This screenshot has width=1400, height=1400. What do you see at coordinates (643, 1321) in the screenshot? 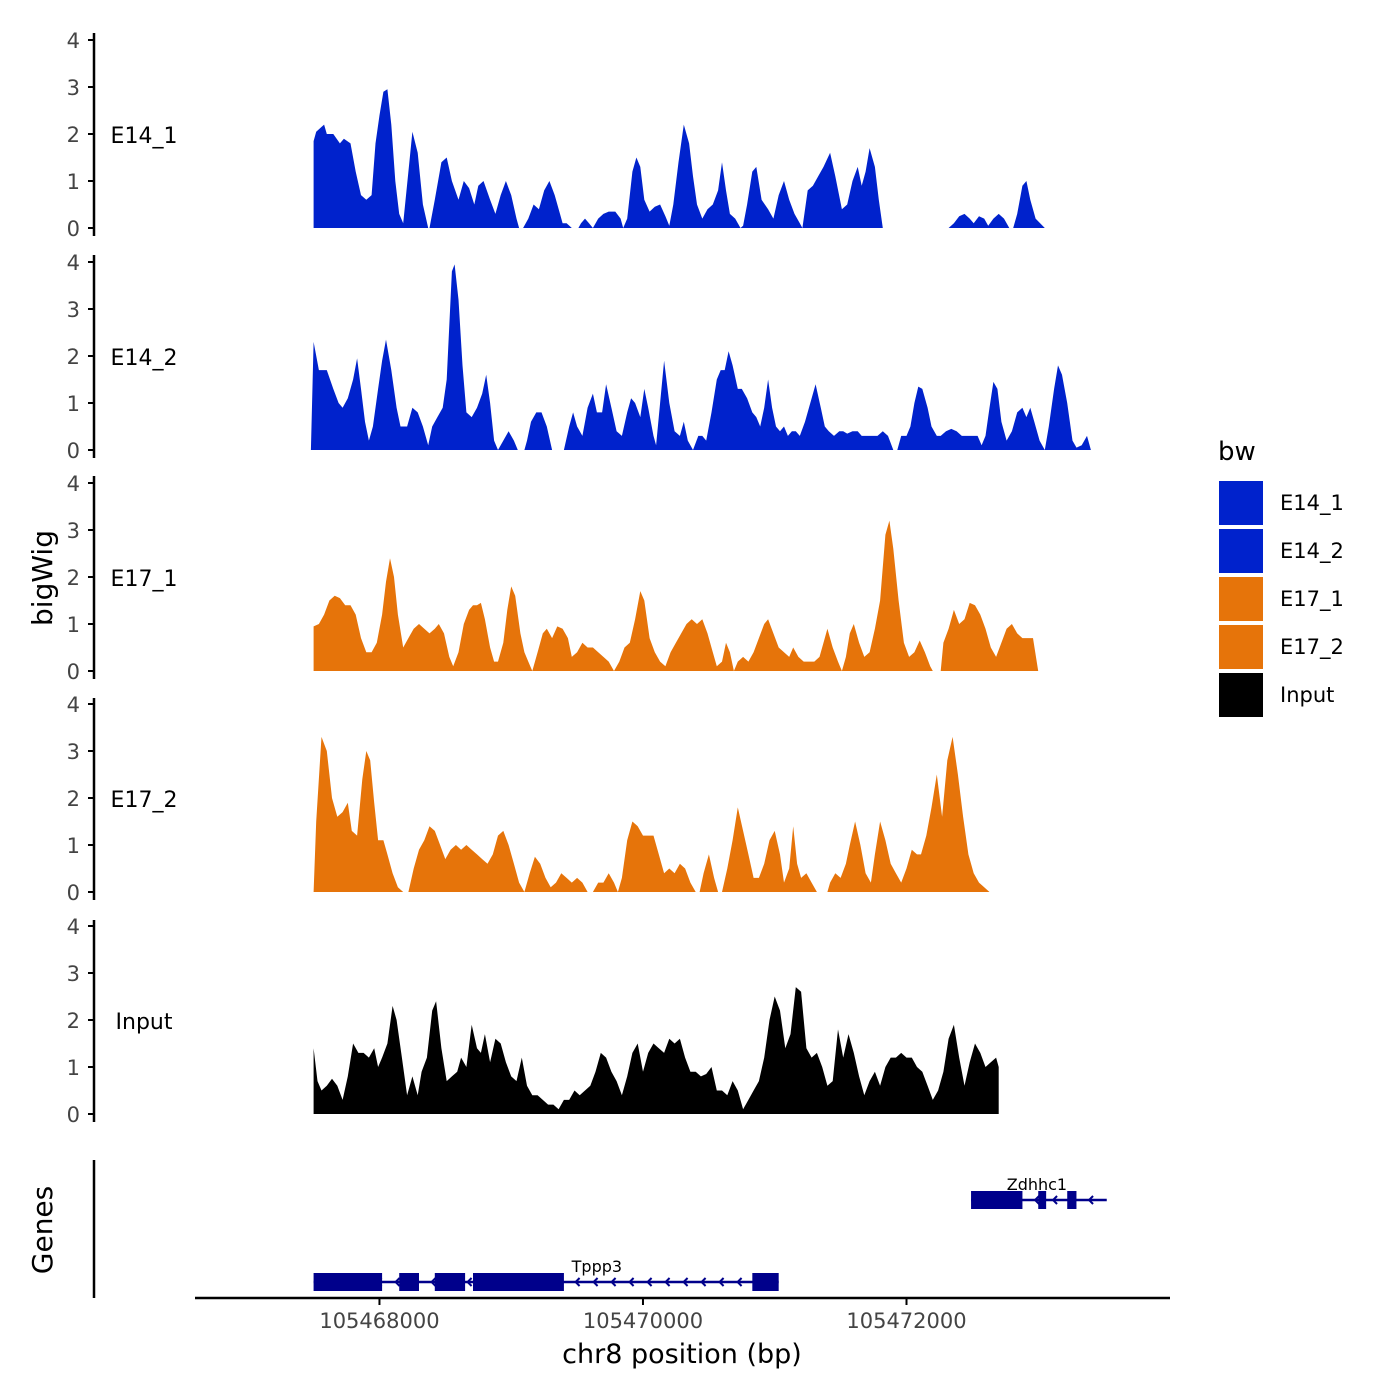
I see `x-tick-label: 105470000` at bounding box center [643, 1321].